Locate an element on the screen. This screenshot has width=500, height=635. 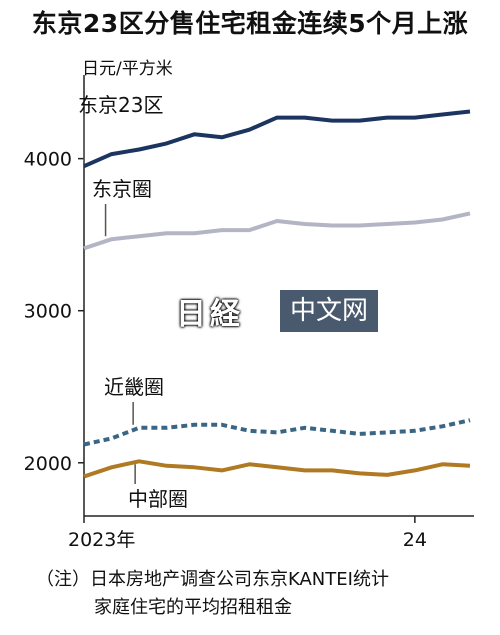
x-tick-label: 2023年 is located at coordinates (101, 540).